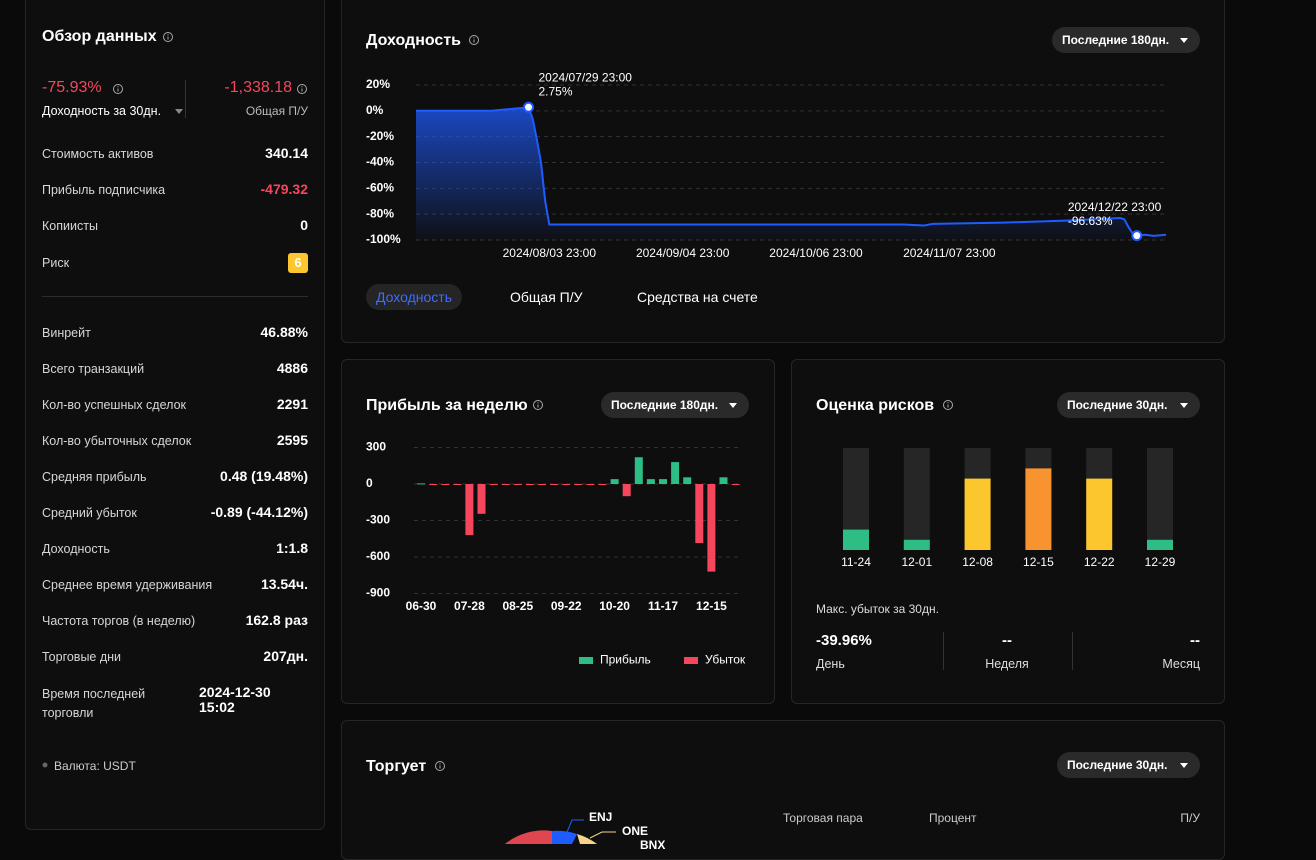 This screenshot has width=1316, height=860. What do you see at coordinates (375, 110) in the screenshot?
I see `y-tick-label: 0%` at bounding box center [375, 110].